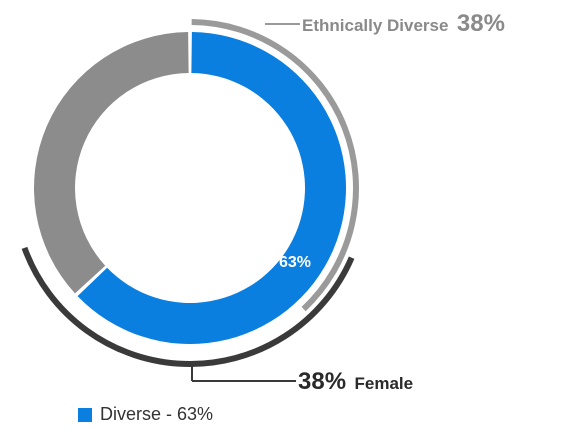 The height and width of the screenshot is (430, 566). I want to click on ethnically-diverse-label: Ethnically Diverse 38%, so click(403, 23).